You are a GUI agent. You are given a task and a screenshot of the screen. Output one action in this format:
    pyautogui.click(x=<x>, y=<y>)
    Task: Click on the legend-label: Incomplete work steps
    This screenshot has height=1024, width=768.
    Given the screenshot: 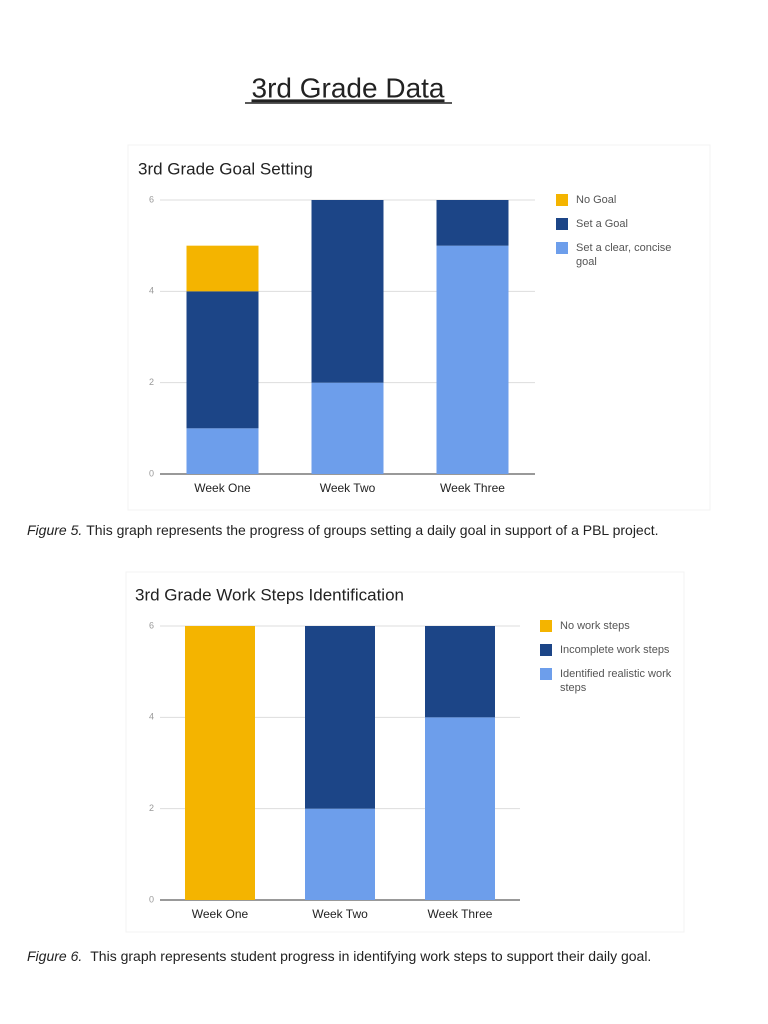 What is the action you would take?
    pyautogui.click(x=615, y=650)
    